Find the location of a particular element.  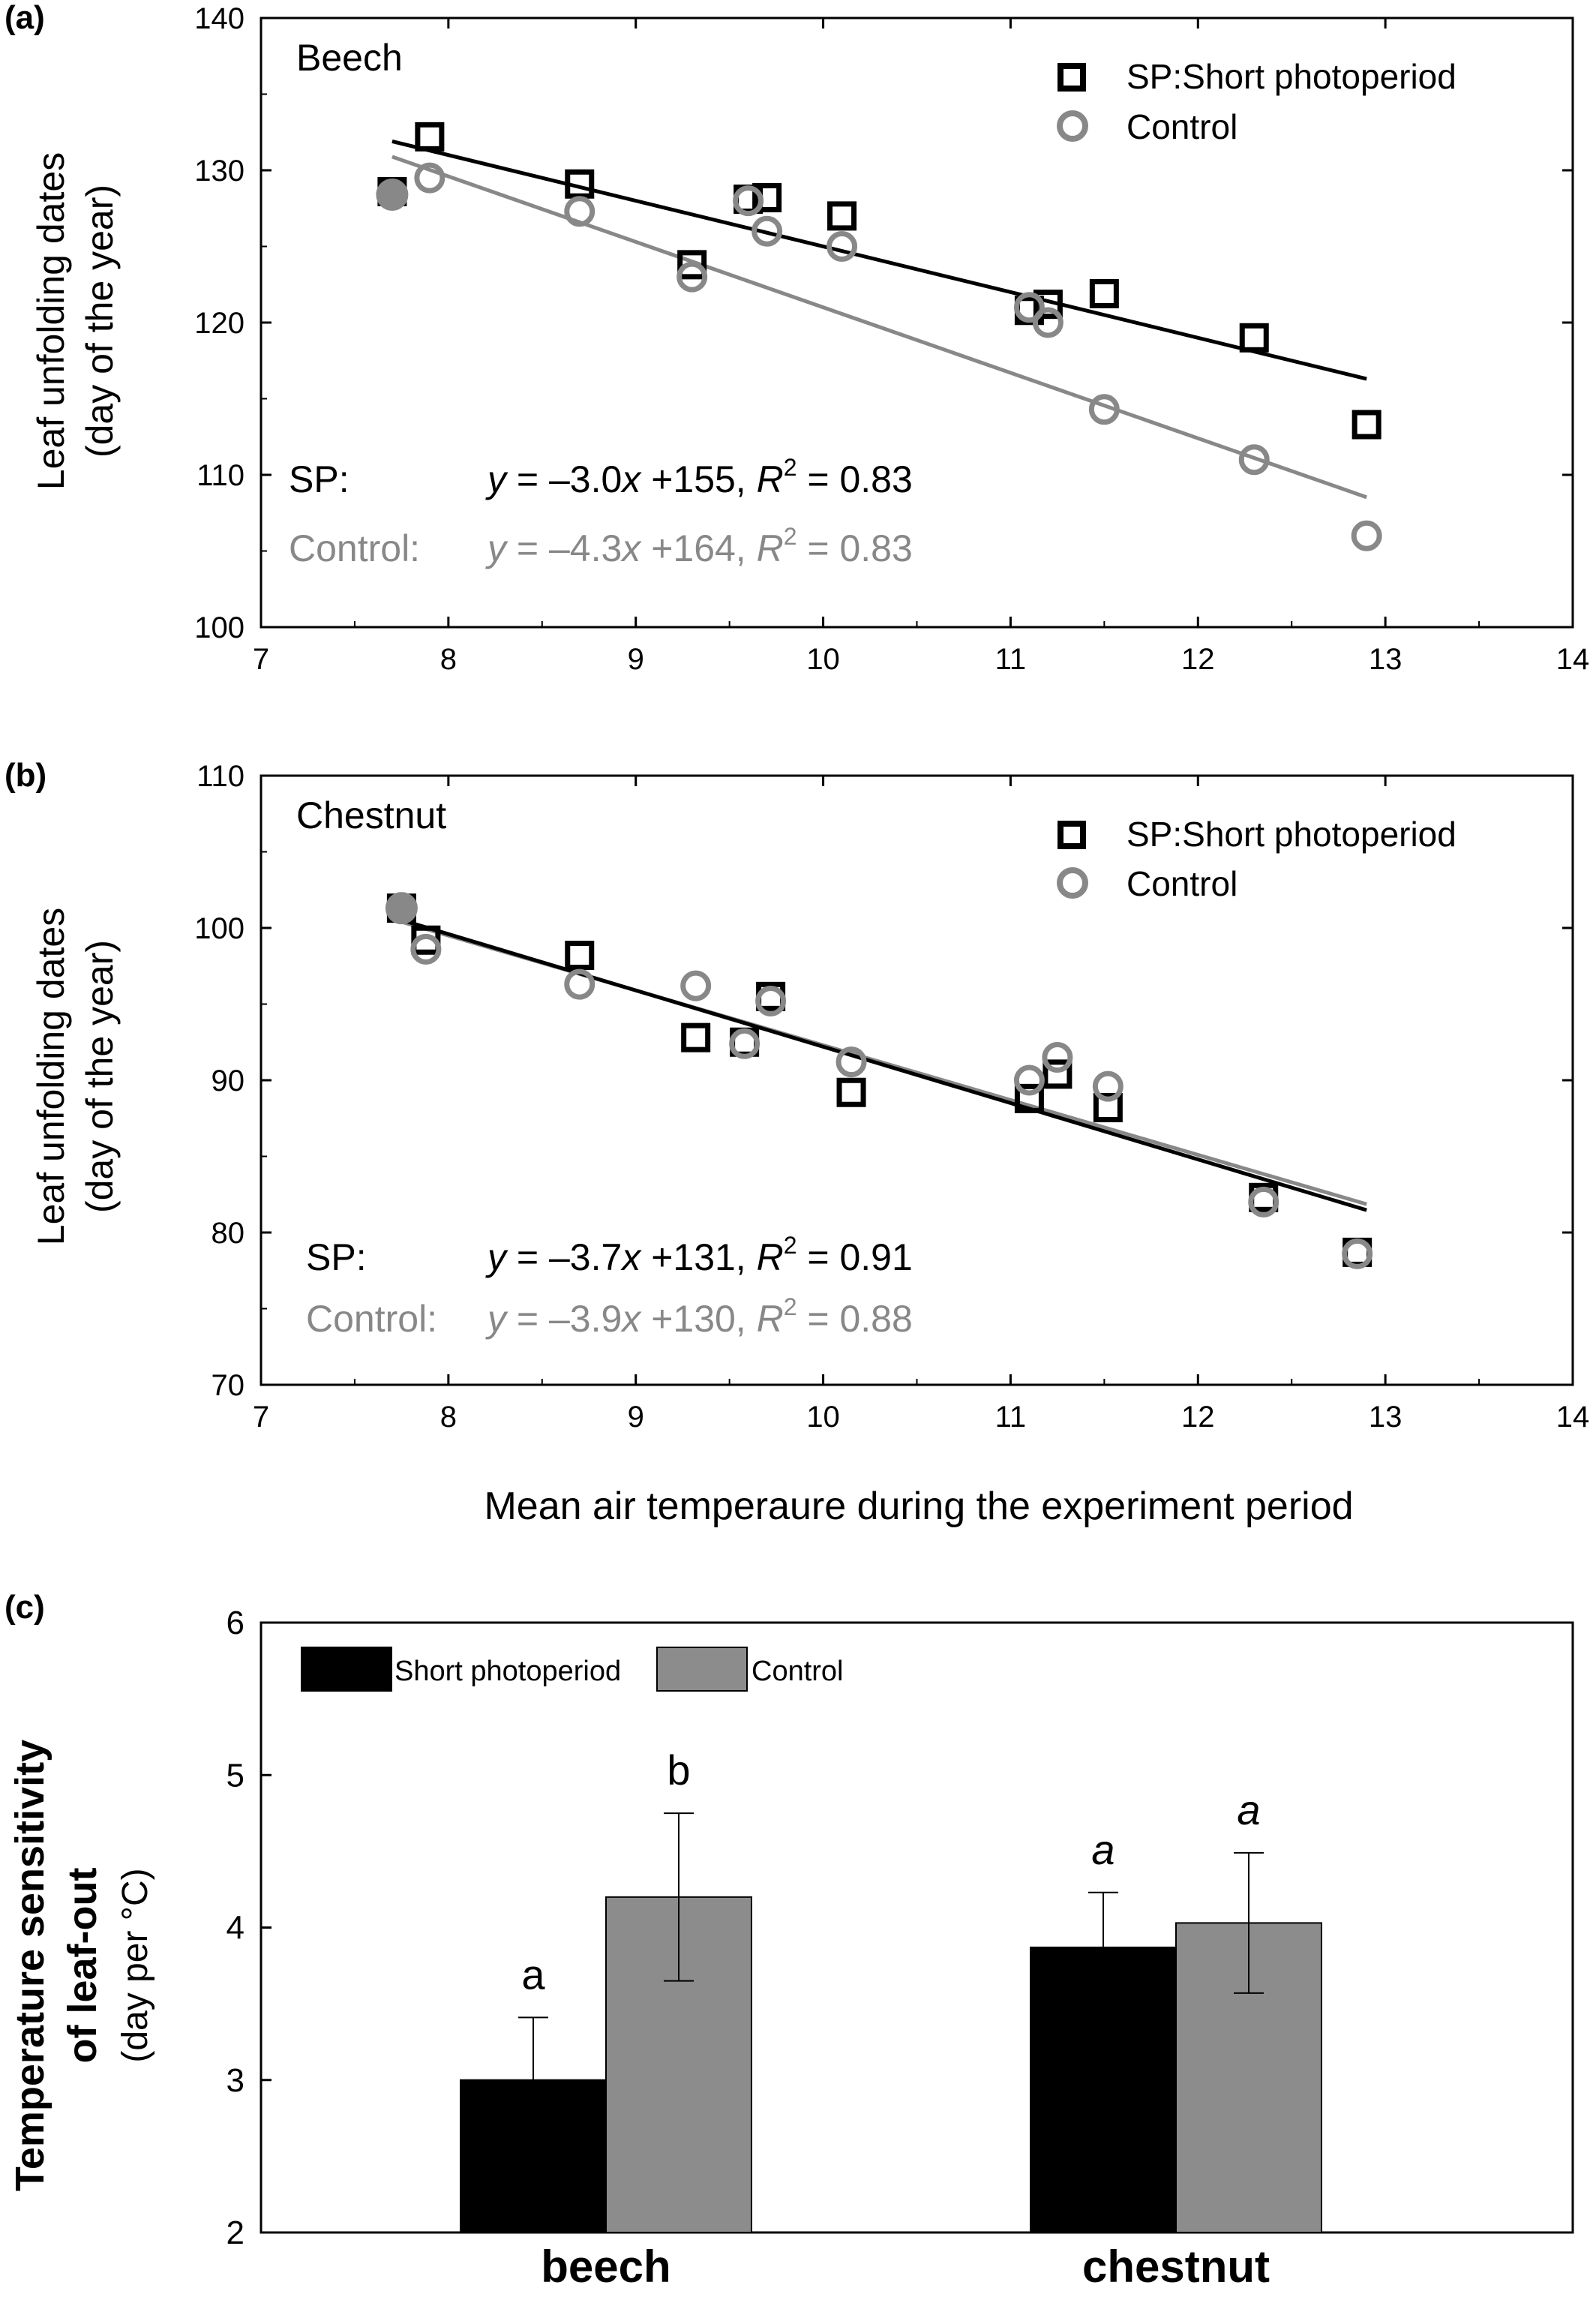

eq-a-sp: SP: y = –3.0x +155, R2 = 0.83 is located at coordinates (601, 477).